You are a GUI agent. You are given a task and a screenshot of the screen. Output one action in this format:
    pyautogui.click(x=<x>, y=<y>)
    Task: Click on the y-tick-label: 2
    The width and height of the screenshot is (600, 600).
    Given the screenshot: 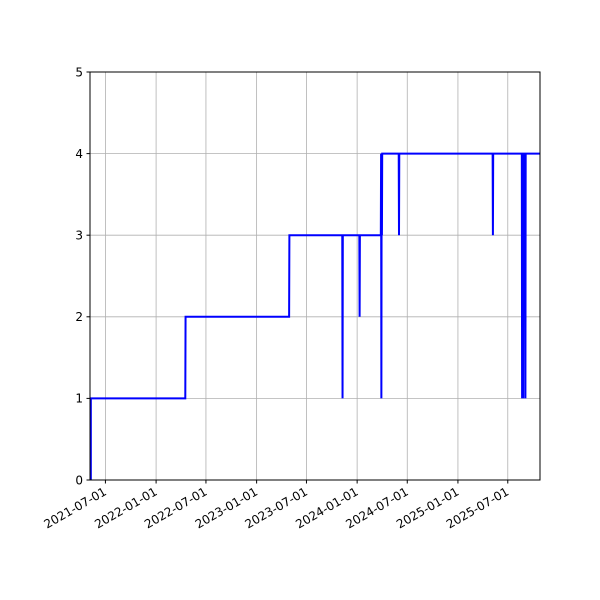 What is the action you would take?
    pyautogui.click(x=79, y=317)
    